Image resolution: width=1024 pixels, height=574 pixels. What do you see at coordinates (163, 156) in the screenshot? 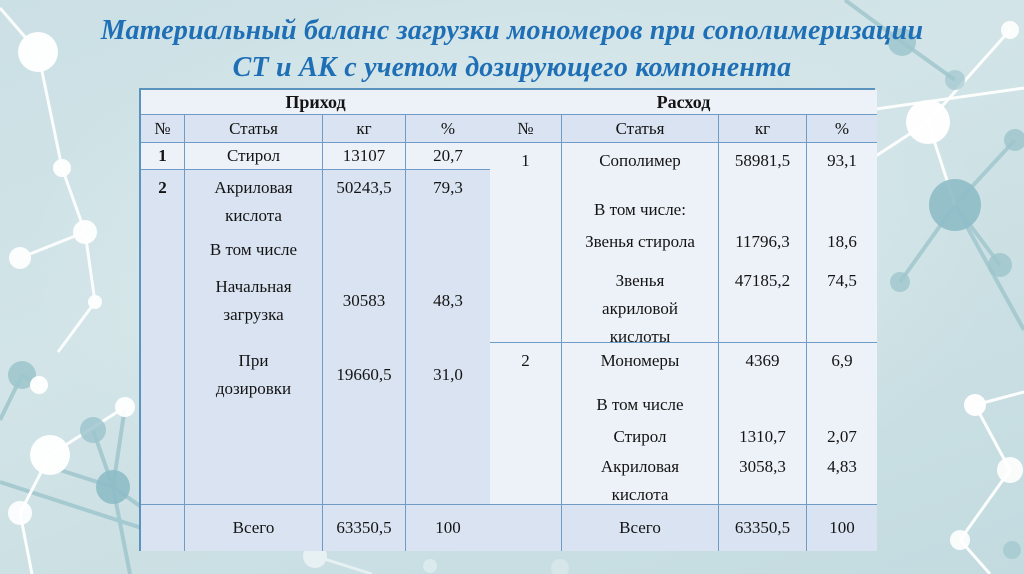
I see `prihod-row1-num: 1` at bounding box center [163, 156].